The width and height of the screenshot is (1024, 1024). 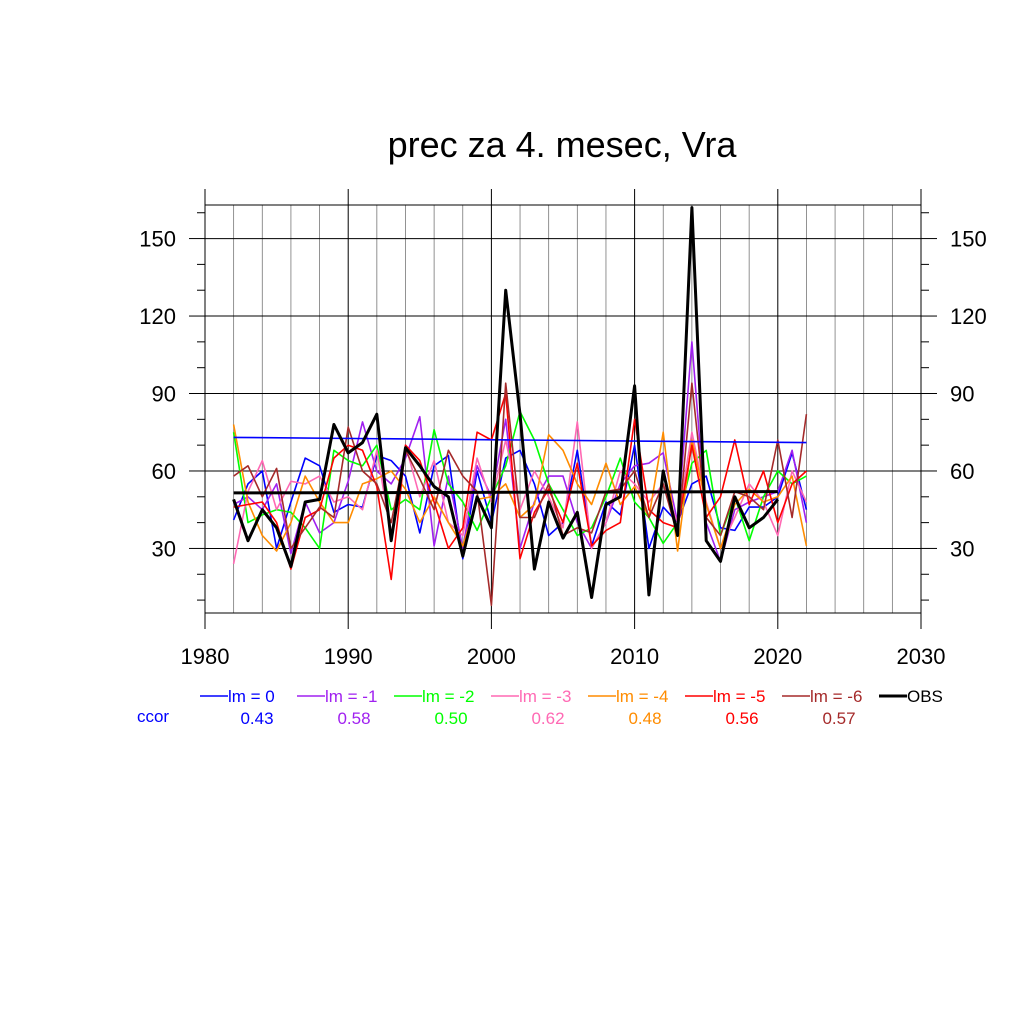 What do you see at coordinates (545, 696) in the screenshot?
I see `legend-label: lm = -3` at bounding box center [545, 696].